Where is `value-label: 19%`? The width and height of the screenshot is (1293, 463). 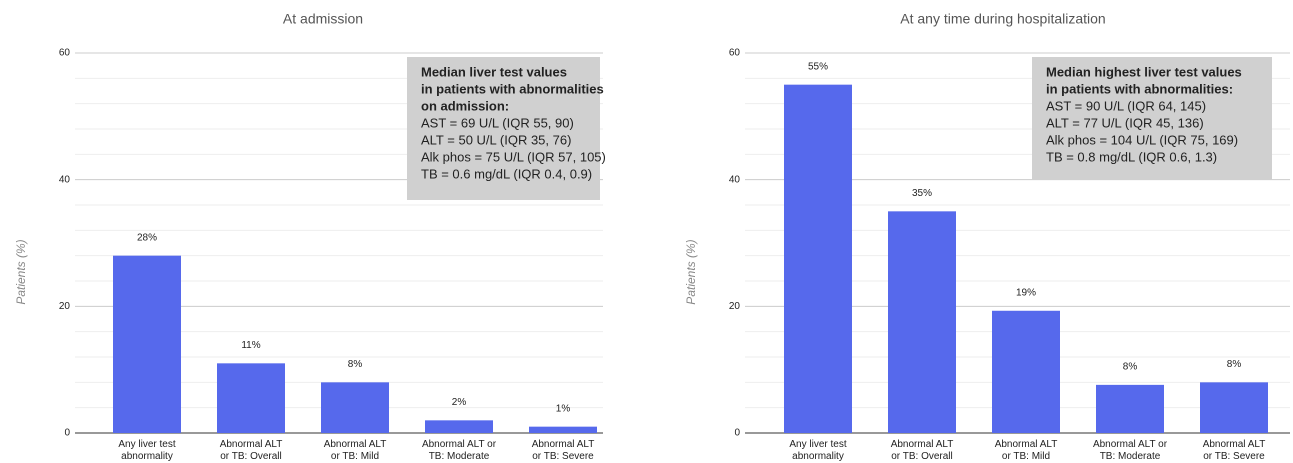
value-label: 19% is located at coordinates (1026, 292).